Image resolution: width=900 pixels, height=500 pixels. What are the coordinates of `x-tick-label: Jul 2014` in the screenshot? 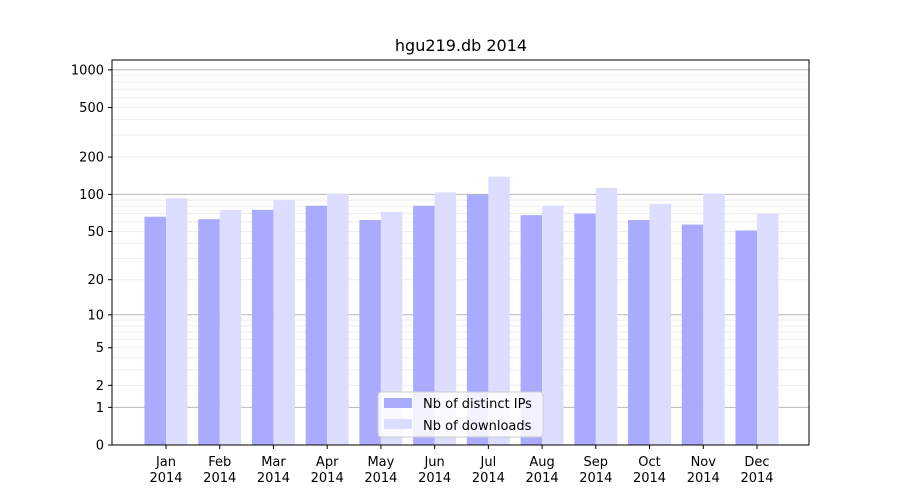 It's located at (488, 470).